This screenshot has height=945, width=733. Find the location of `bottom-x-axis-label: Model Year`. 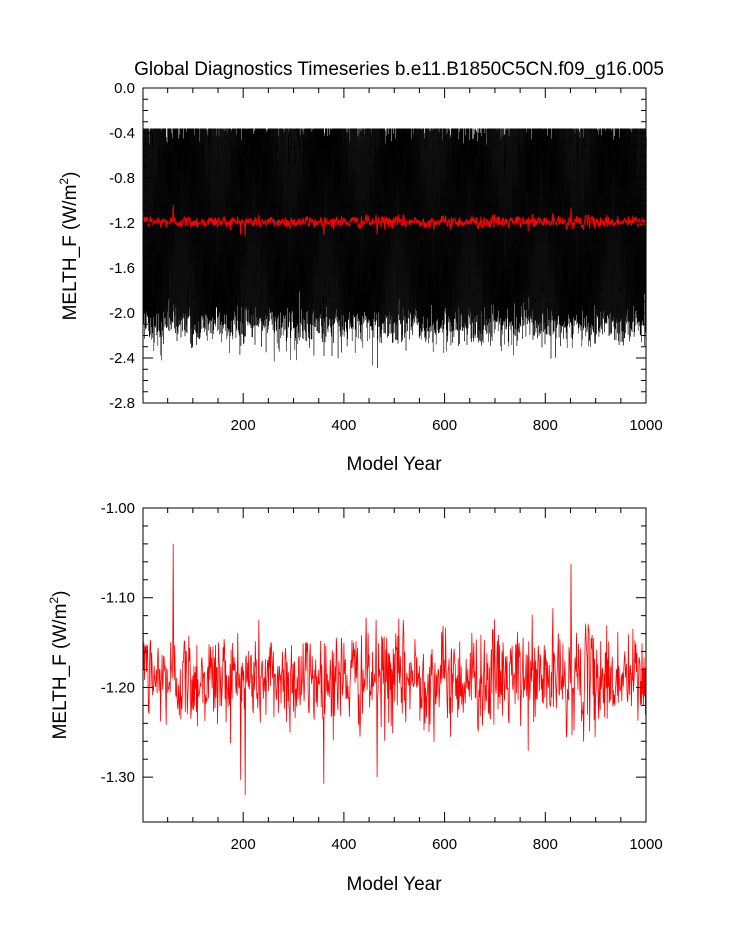

bottom-x-axis-label: Model Year is located at coordinates (394, 884).